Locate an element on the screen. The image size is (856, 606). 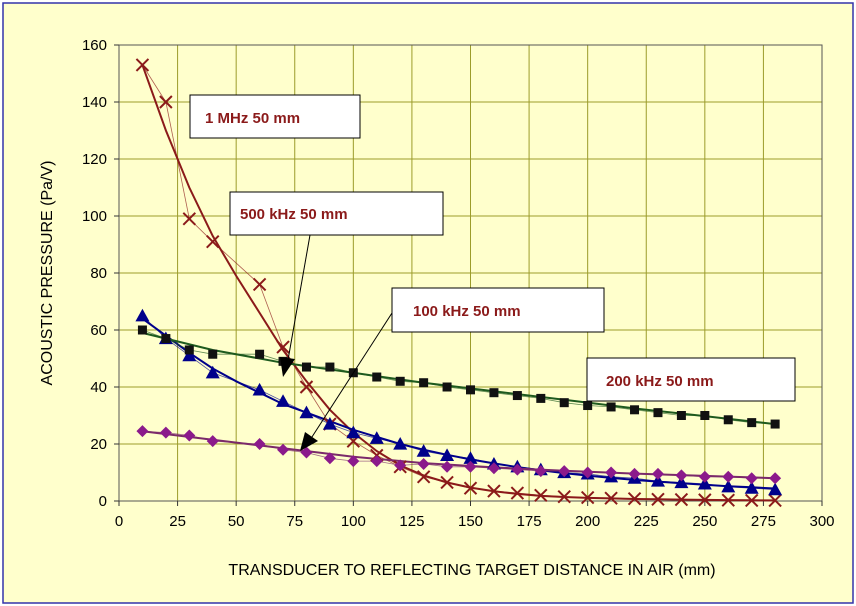
point-1mhz-20-b is located at coordinates (634, 499).